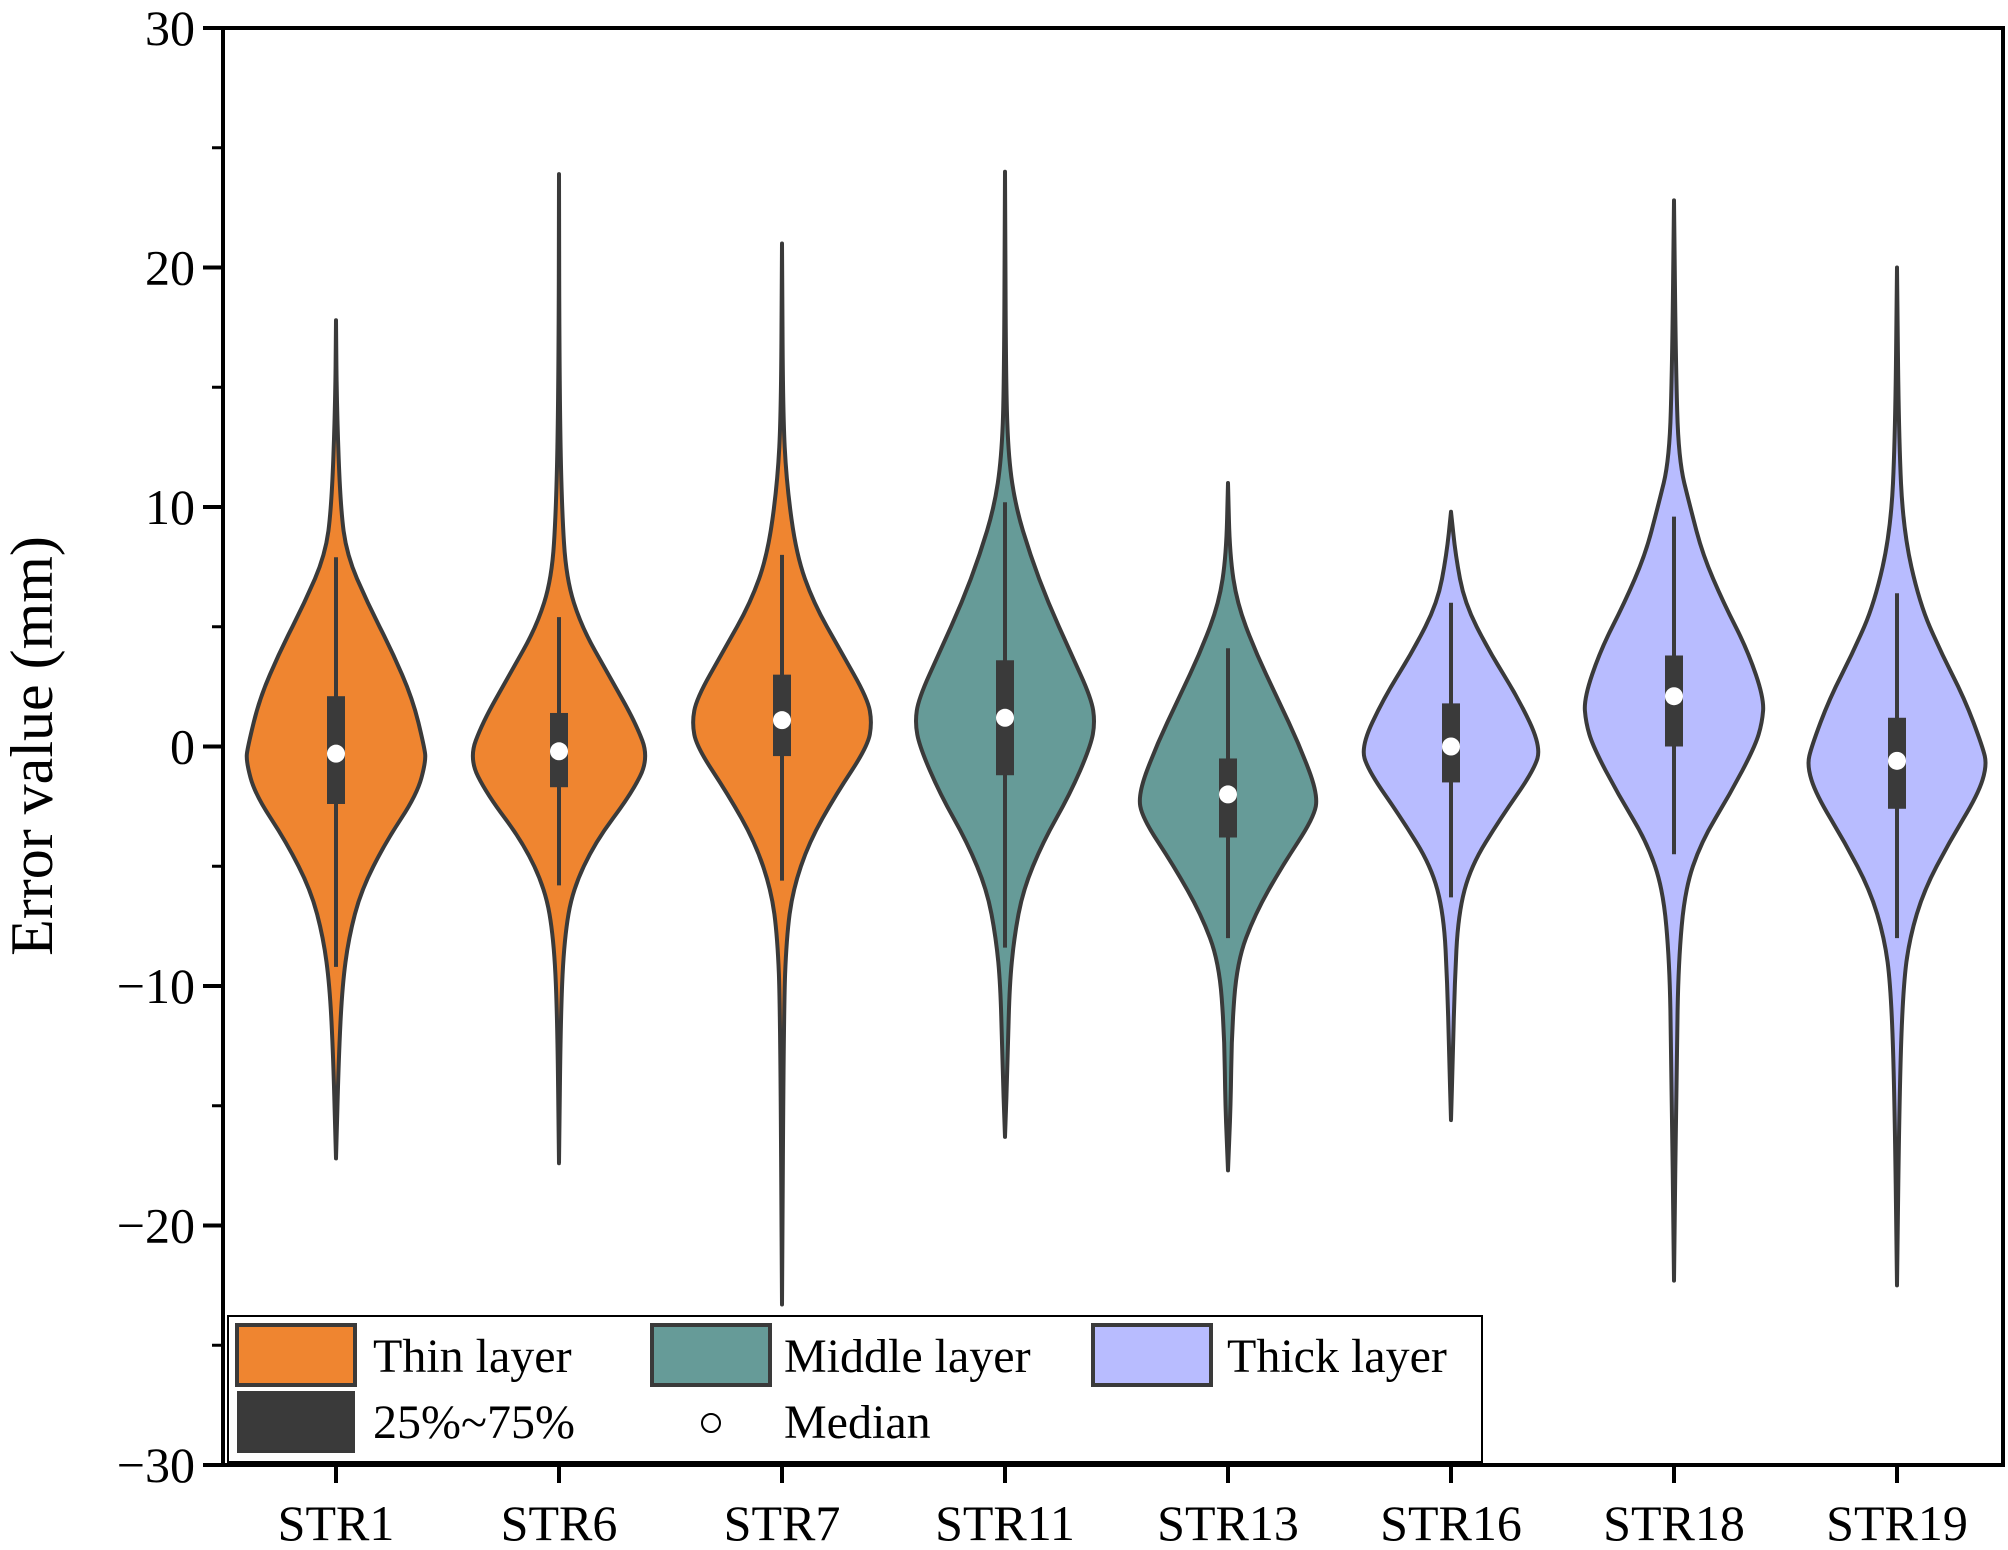  I want to click on violin-str13, so click(1228, 827).